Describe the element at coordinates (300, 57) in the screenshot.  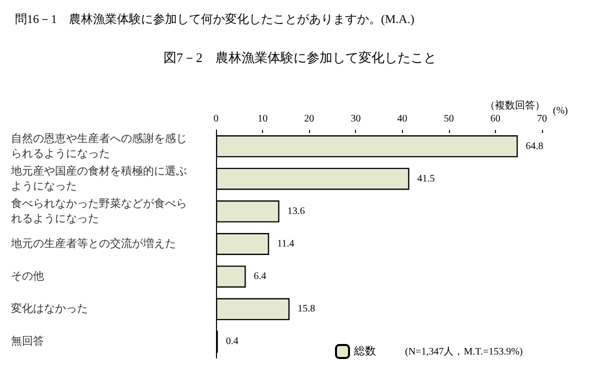
I see `chart-subtitle: 図7－2 農林漁業体験に参加して変化したこと` at that location.